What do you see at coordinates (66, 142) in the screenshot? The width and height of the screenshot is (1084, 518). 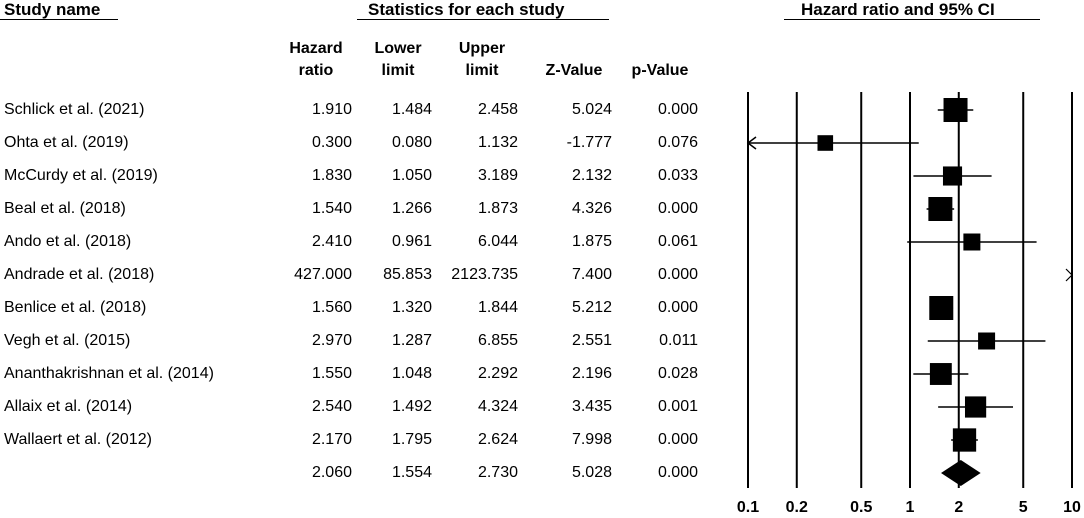 I see `study-name-cell: Ohta et al. (2019)` at bounding box center [66, 142].